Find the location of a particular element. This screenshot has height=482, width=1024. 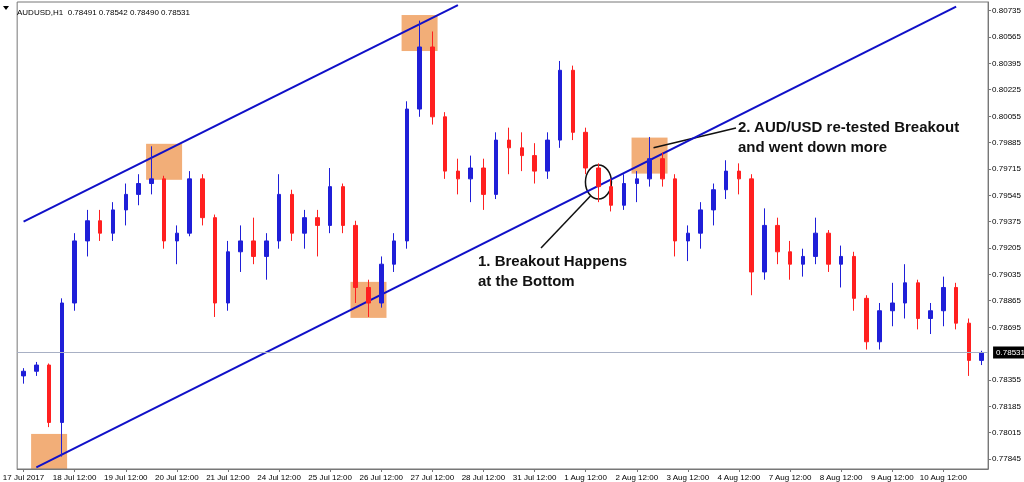

x-tick-label: 18 Jul 12:00 is located at coordinates (74, 477).